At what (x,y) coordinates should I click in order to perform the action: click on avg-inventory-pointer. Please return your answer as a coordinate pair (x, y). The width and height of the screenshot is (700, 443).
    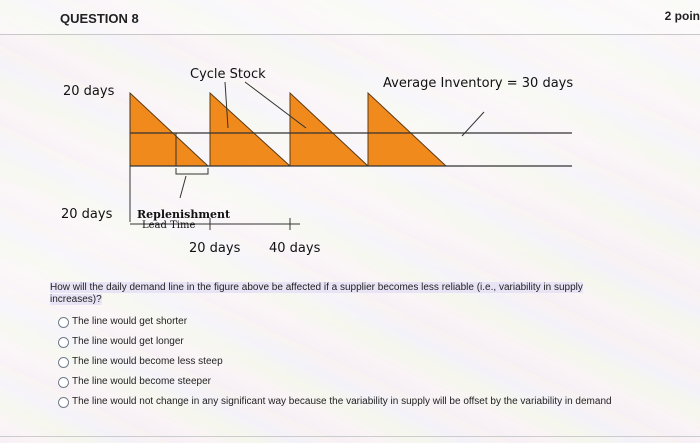
    Looking at the image, I should click on (473, 124).